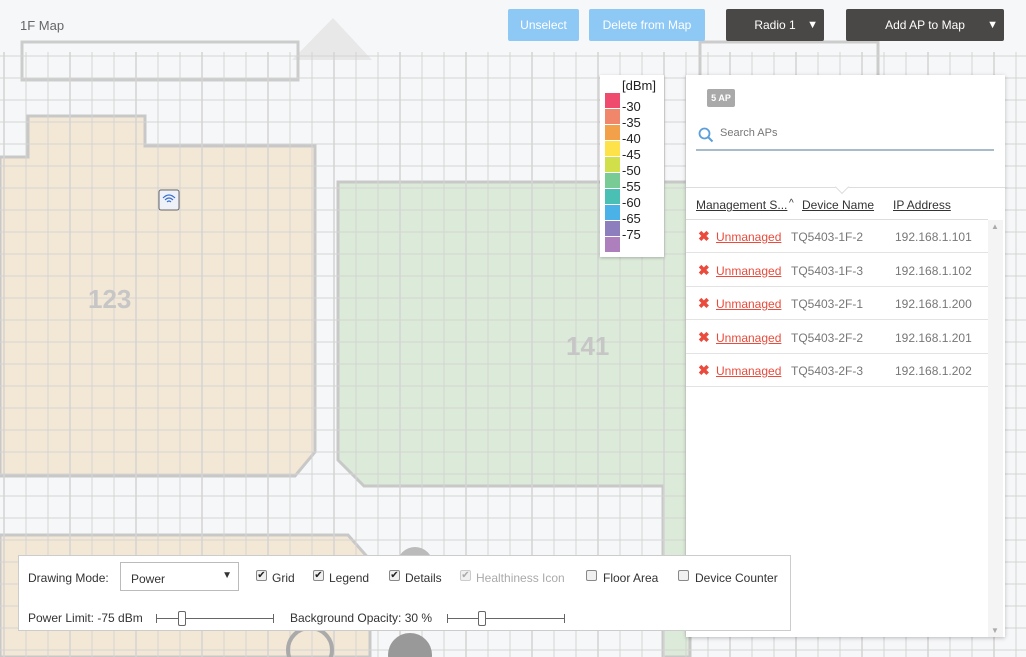 Image resolution: width=1026 pixels, height=657 pixels. Describe the element at coordinates (721, 98) in the screenshot. I see `ap-count-badge: 5 AP` at that location.